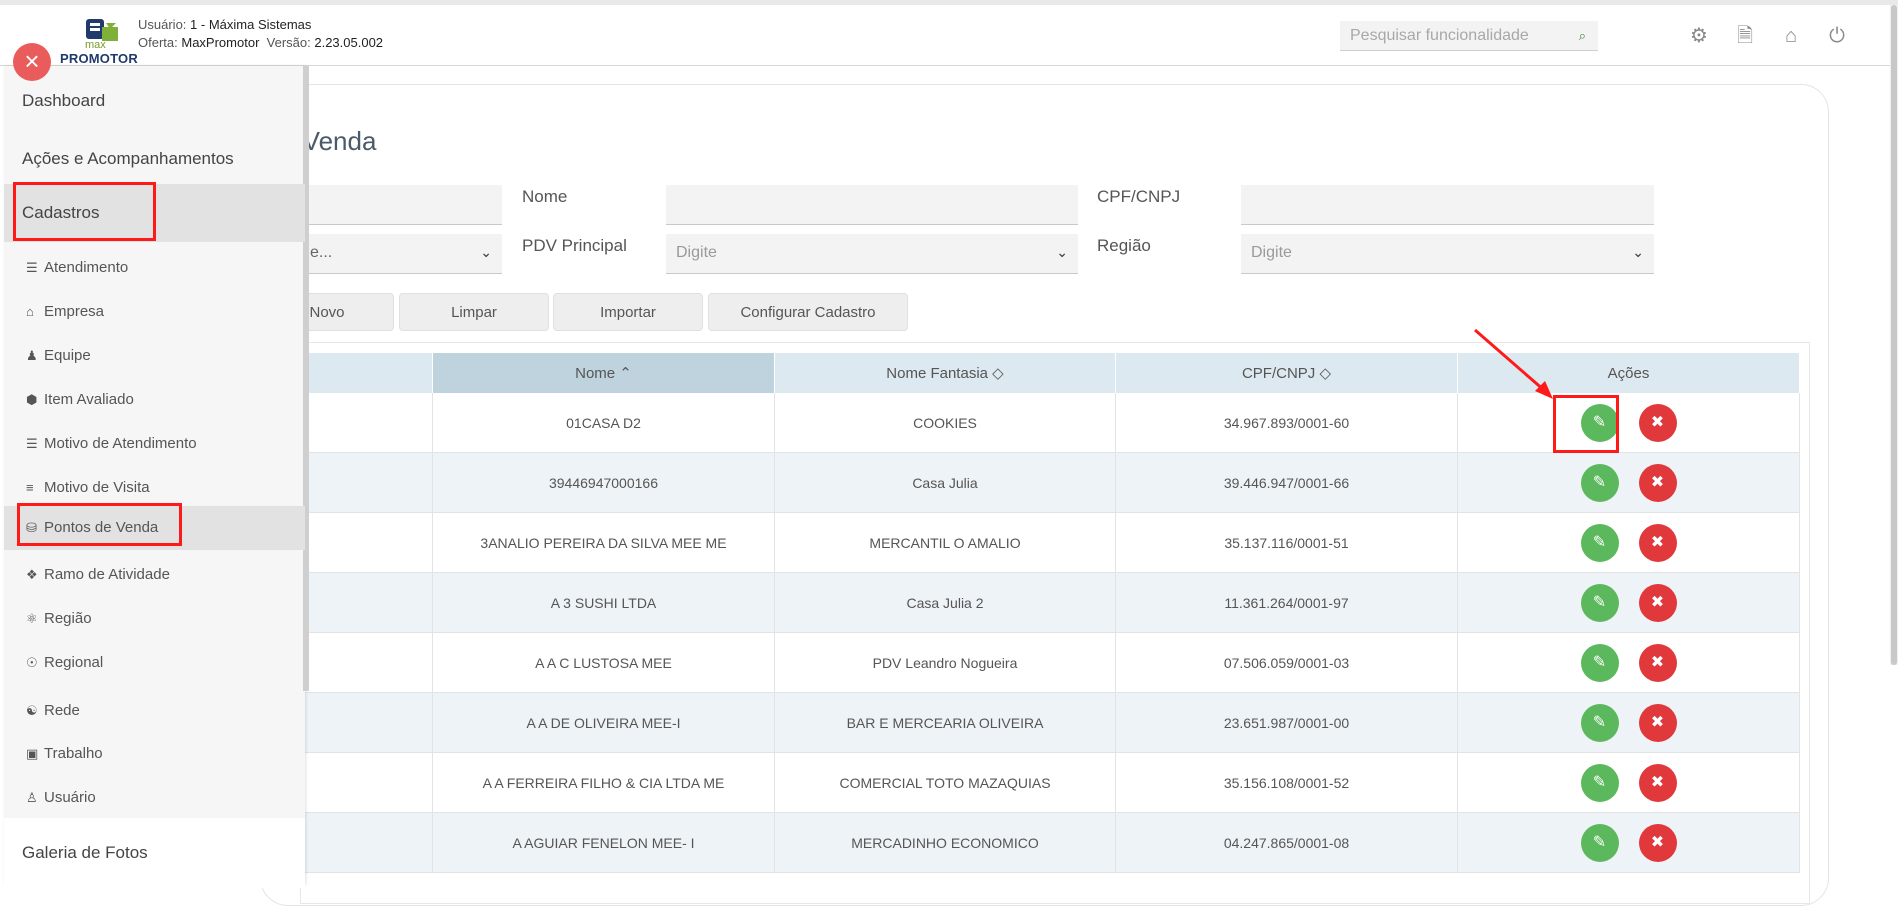  Describe the element at coordinates (872, 254) in the screenshot. I see `pdv-principal-select: Digite ⌄` at that location.